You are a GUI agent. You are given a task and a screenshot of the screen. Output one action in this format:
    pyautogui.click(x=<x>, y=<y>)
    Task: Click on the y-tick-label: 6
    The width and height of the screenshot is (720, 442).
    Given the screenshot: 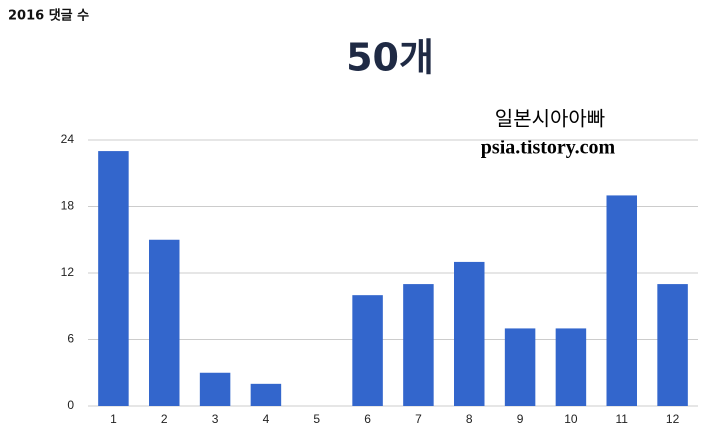 What is the action you would take?
    pyautogui.click(x=70, y=339)
    